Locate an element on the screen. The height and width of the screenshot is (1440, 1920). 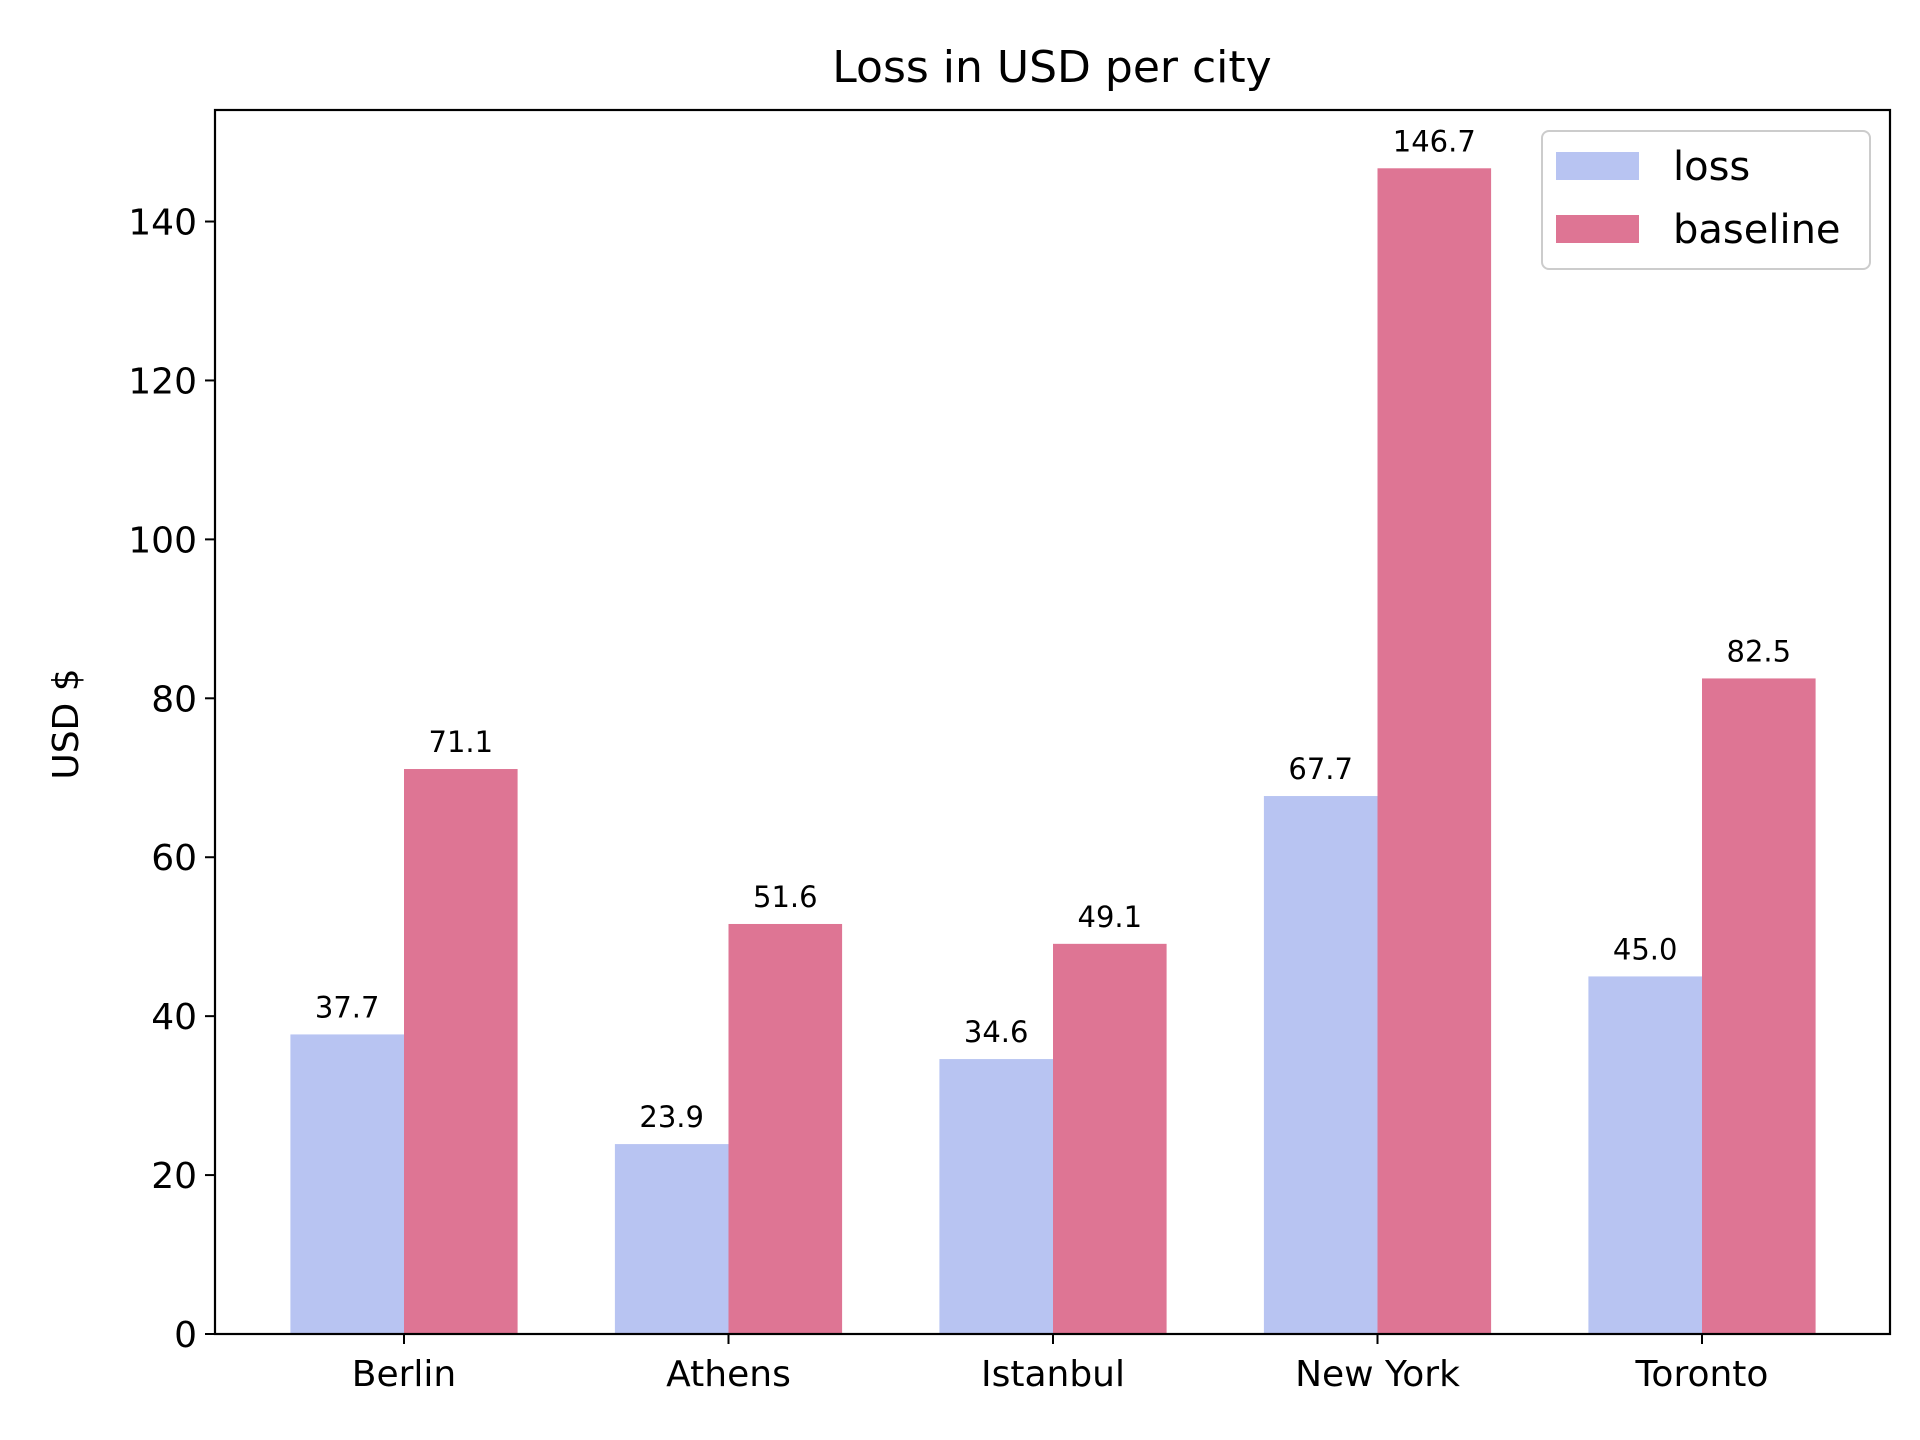
bar-loss-new-york is located at coordinates (1320, 1065).